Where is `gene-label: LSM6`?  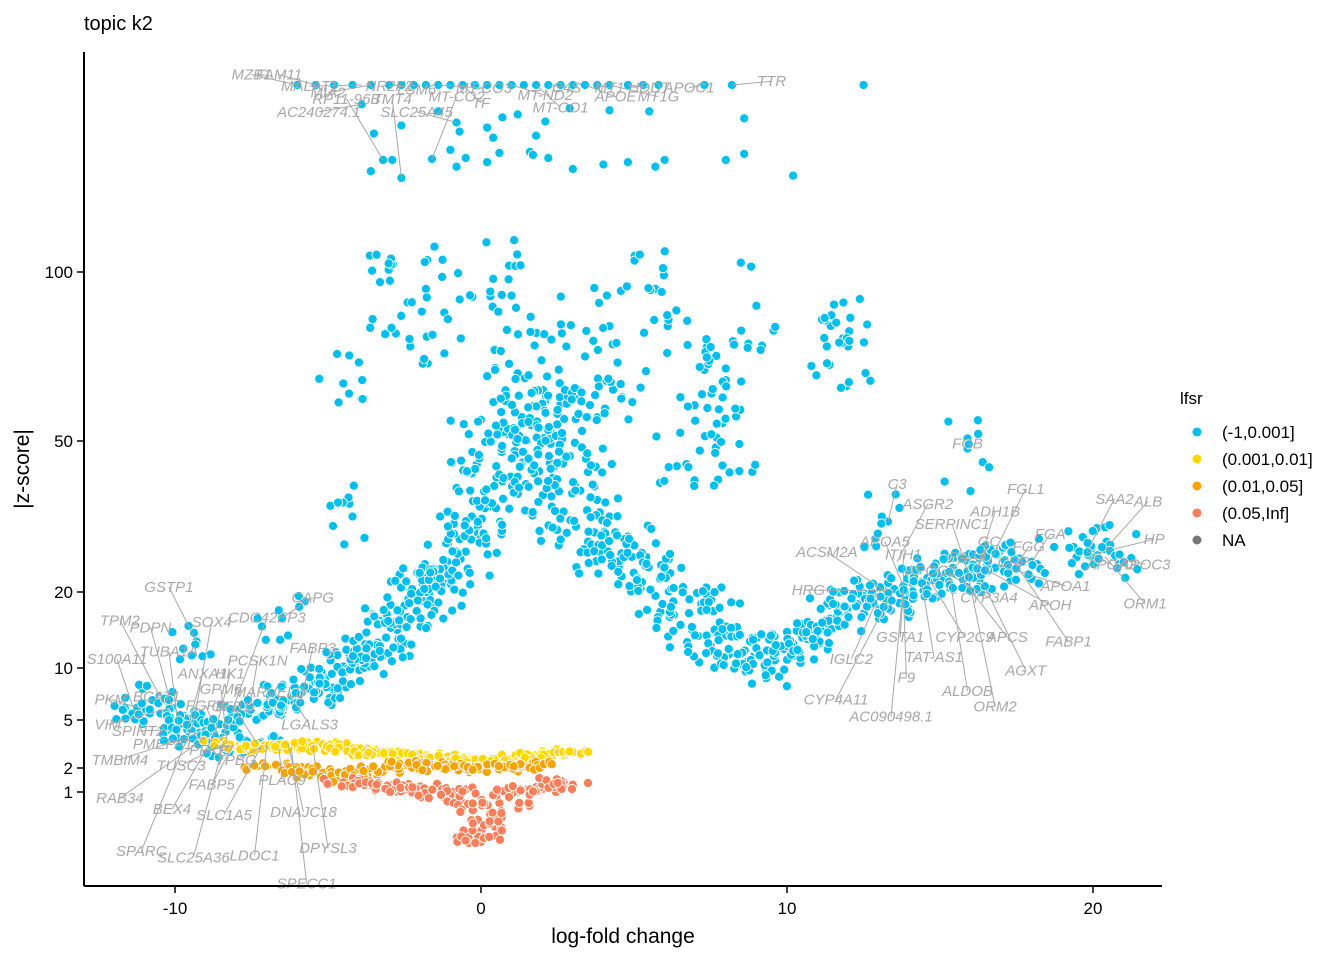 gene-label: LSM6 is located at coordinates (417, 90).